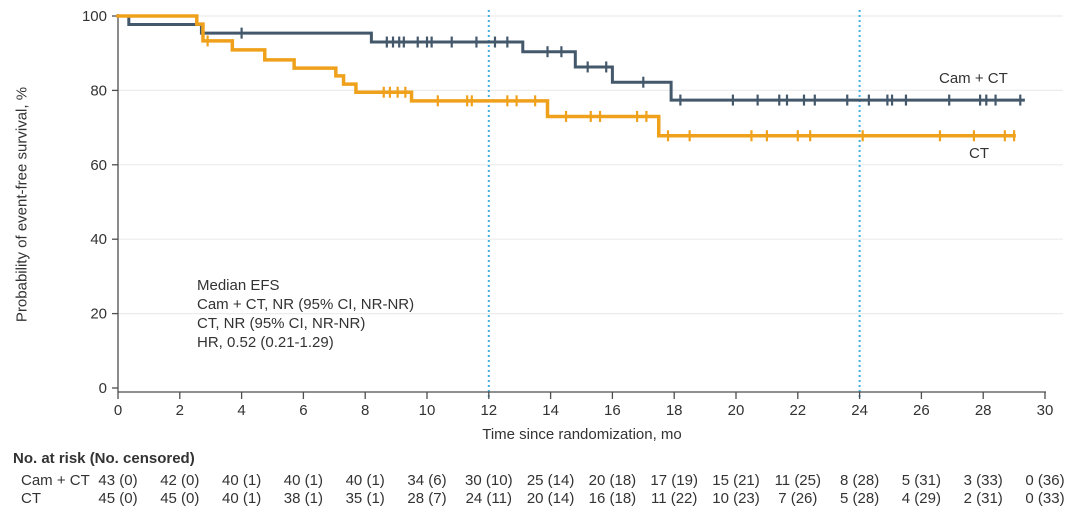 The height and width of the screenshot is (519, 1080). I want to click on x-tick-label-24: 24, so click(859, 410).